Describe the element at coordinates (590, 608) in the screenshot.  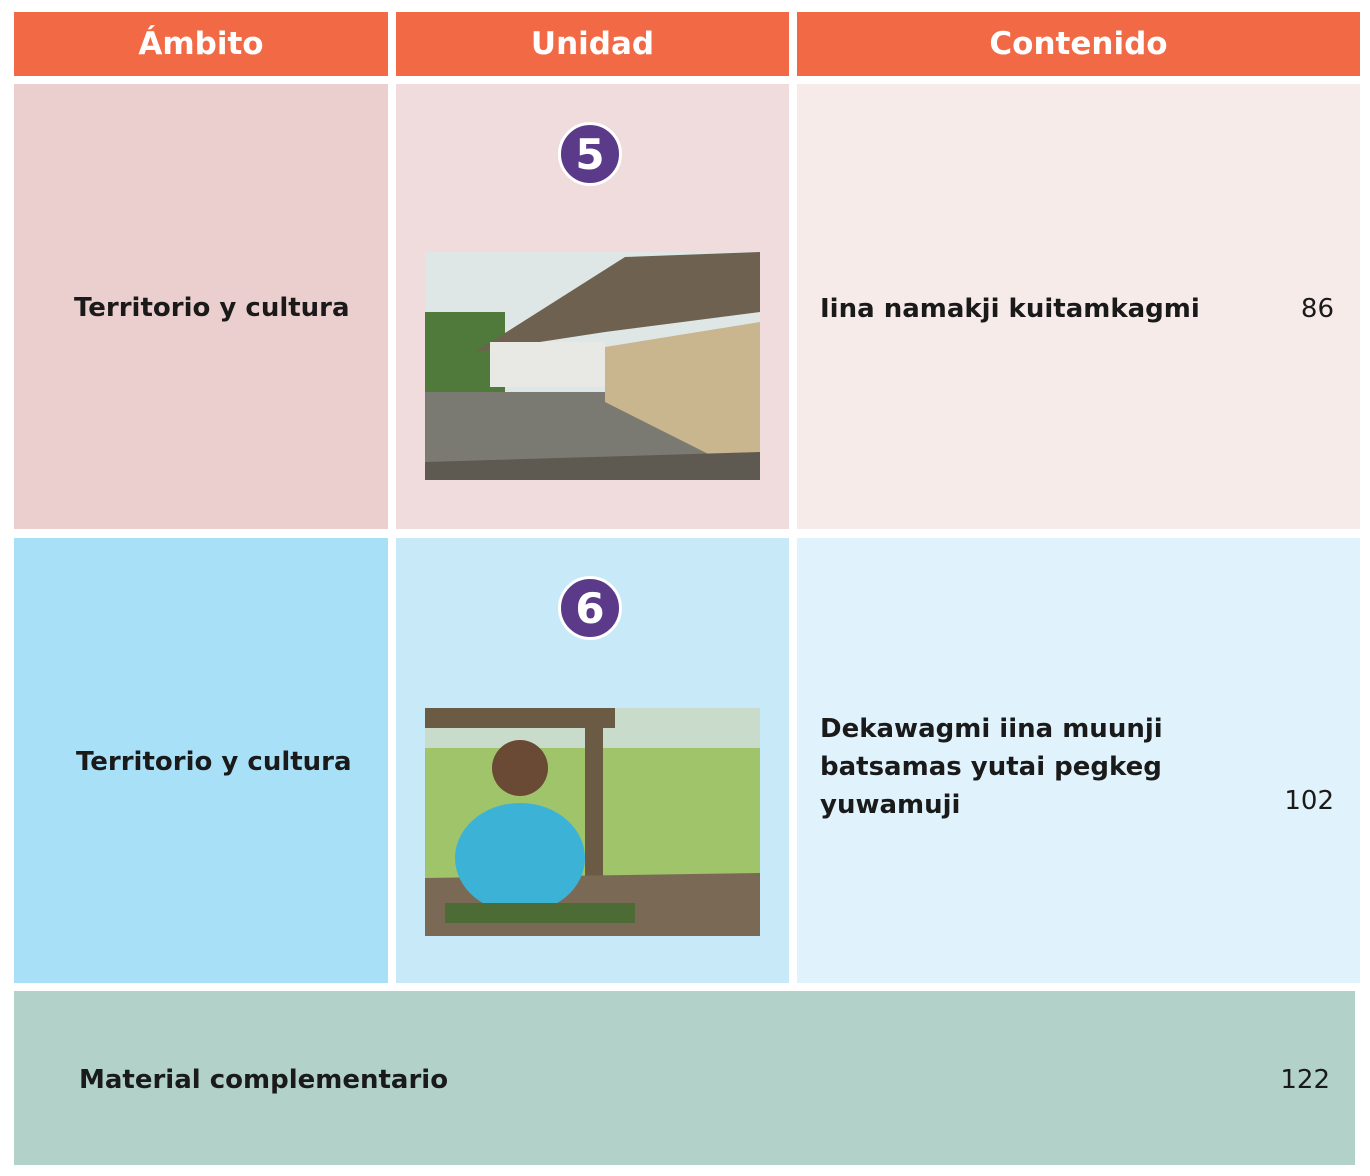
I see `unit-badge: 6` at that location.